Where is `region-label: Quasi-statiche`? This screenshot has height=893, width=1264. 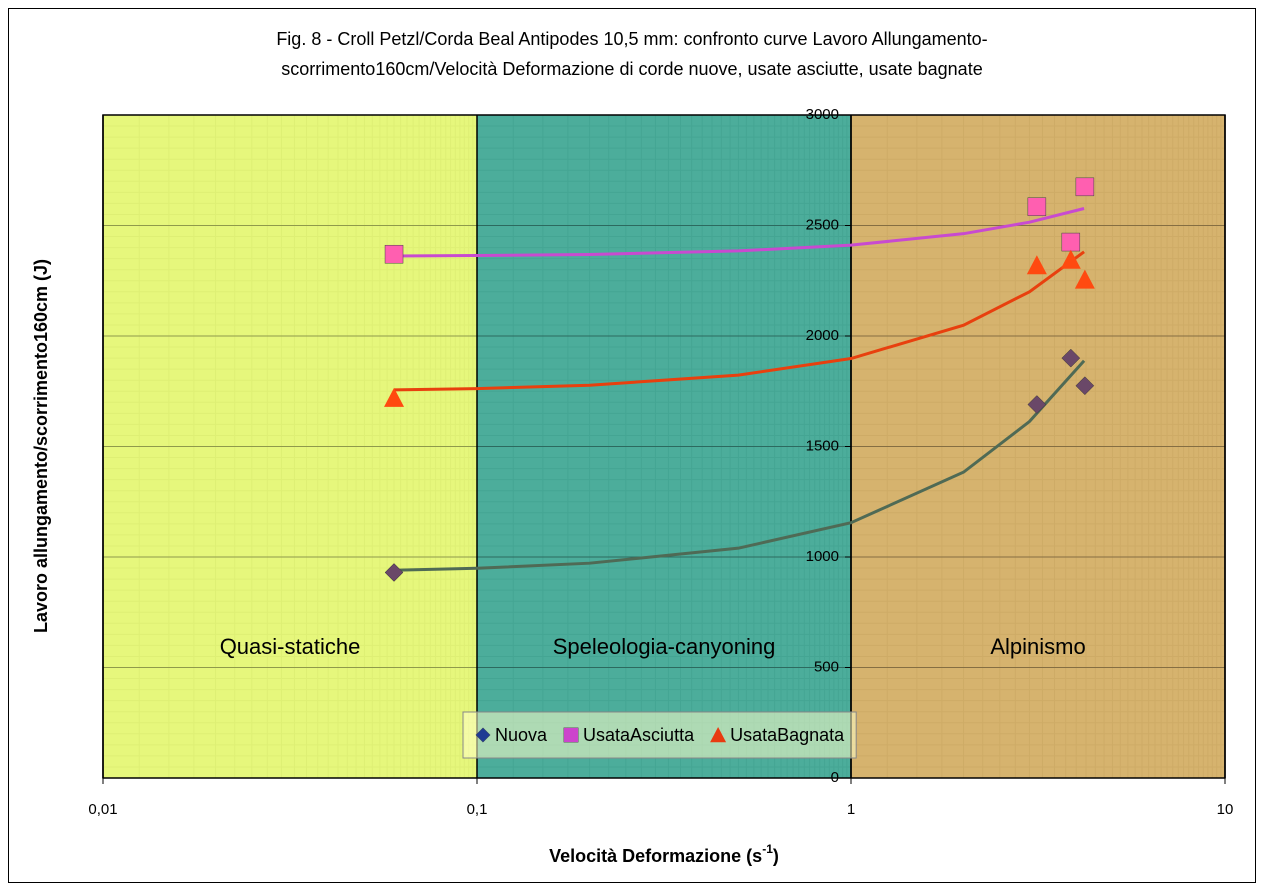 region-label: Quasi-statiche is located at coordinates (290, 646).